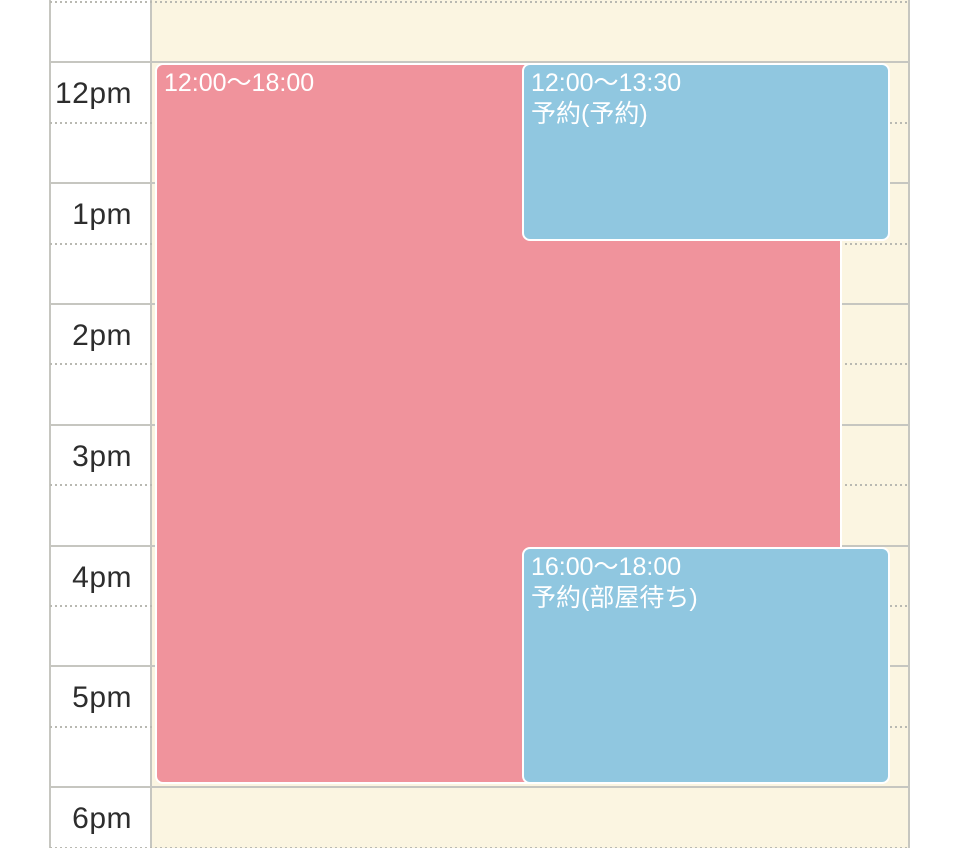 The width and height of the screenshot is (960, 848). Describe the element at coordinates (102, 215) in the screenshot. I see `hour-label-1pm: 1pm` at that location.